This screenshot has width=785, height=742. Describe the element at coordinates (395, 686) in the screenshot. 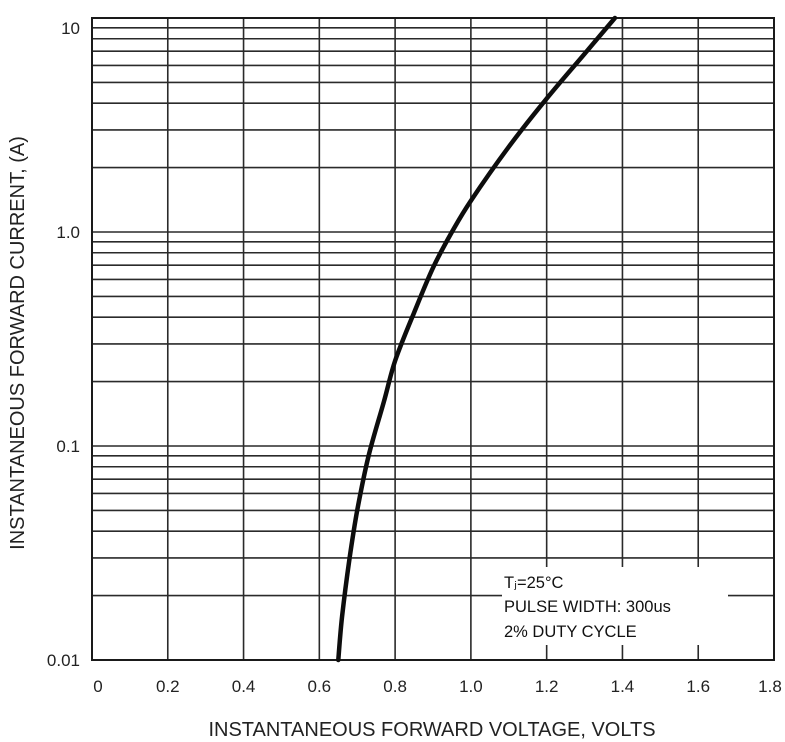

I see `x-tick-label-4: 0.8` at that location.